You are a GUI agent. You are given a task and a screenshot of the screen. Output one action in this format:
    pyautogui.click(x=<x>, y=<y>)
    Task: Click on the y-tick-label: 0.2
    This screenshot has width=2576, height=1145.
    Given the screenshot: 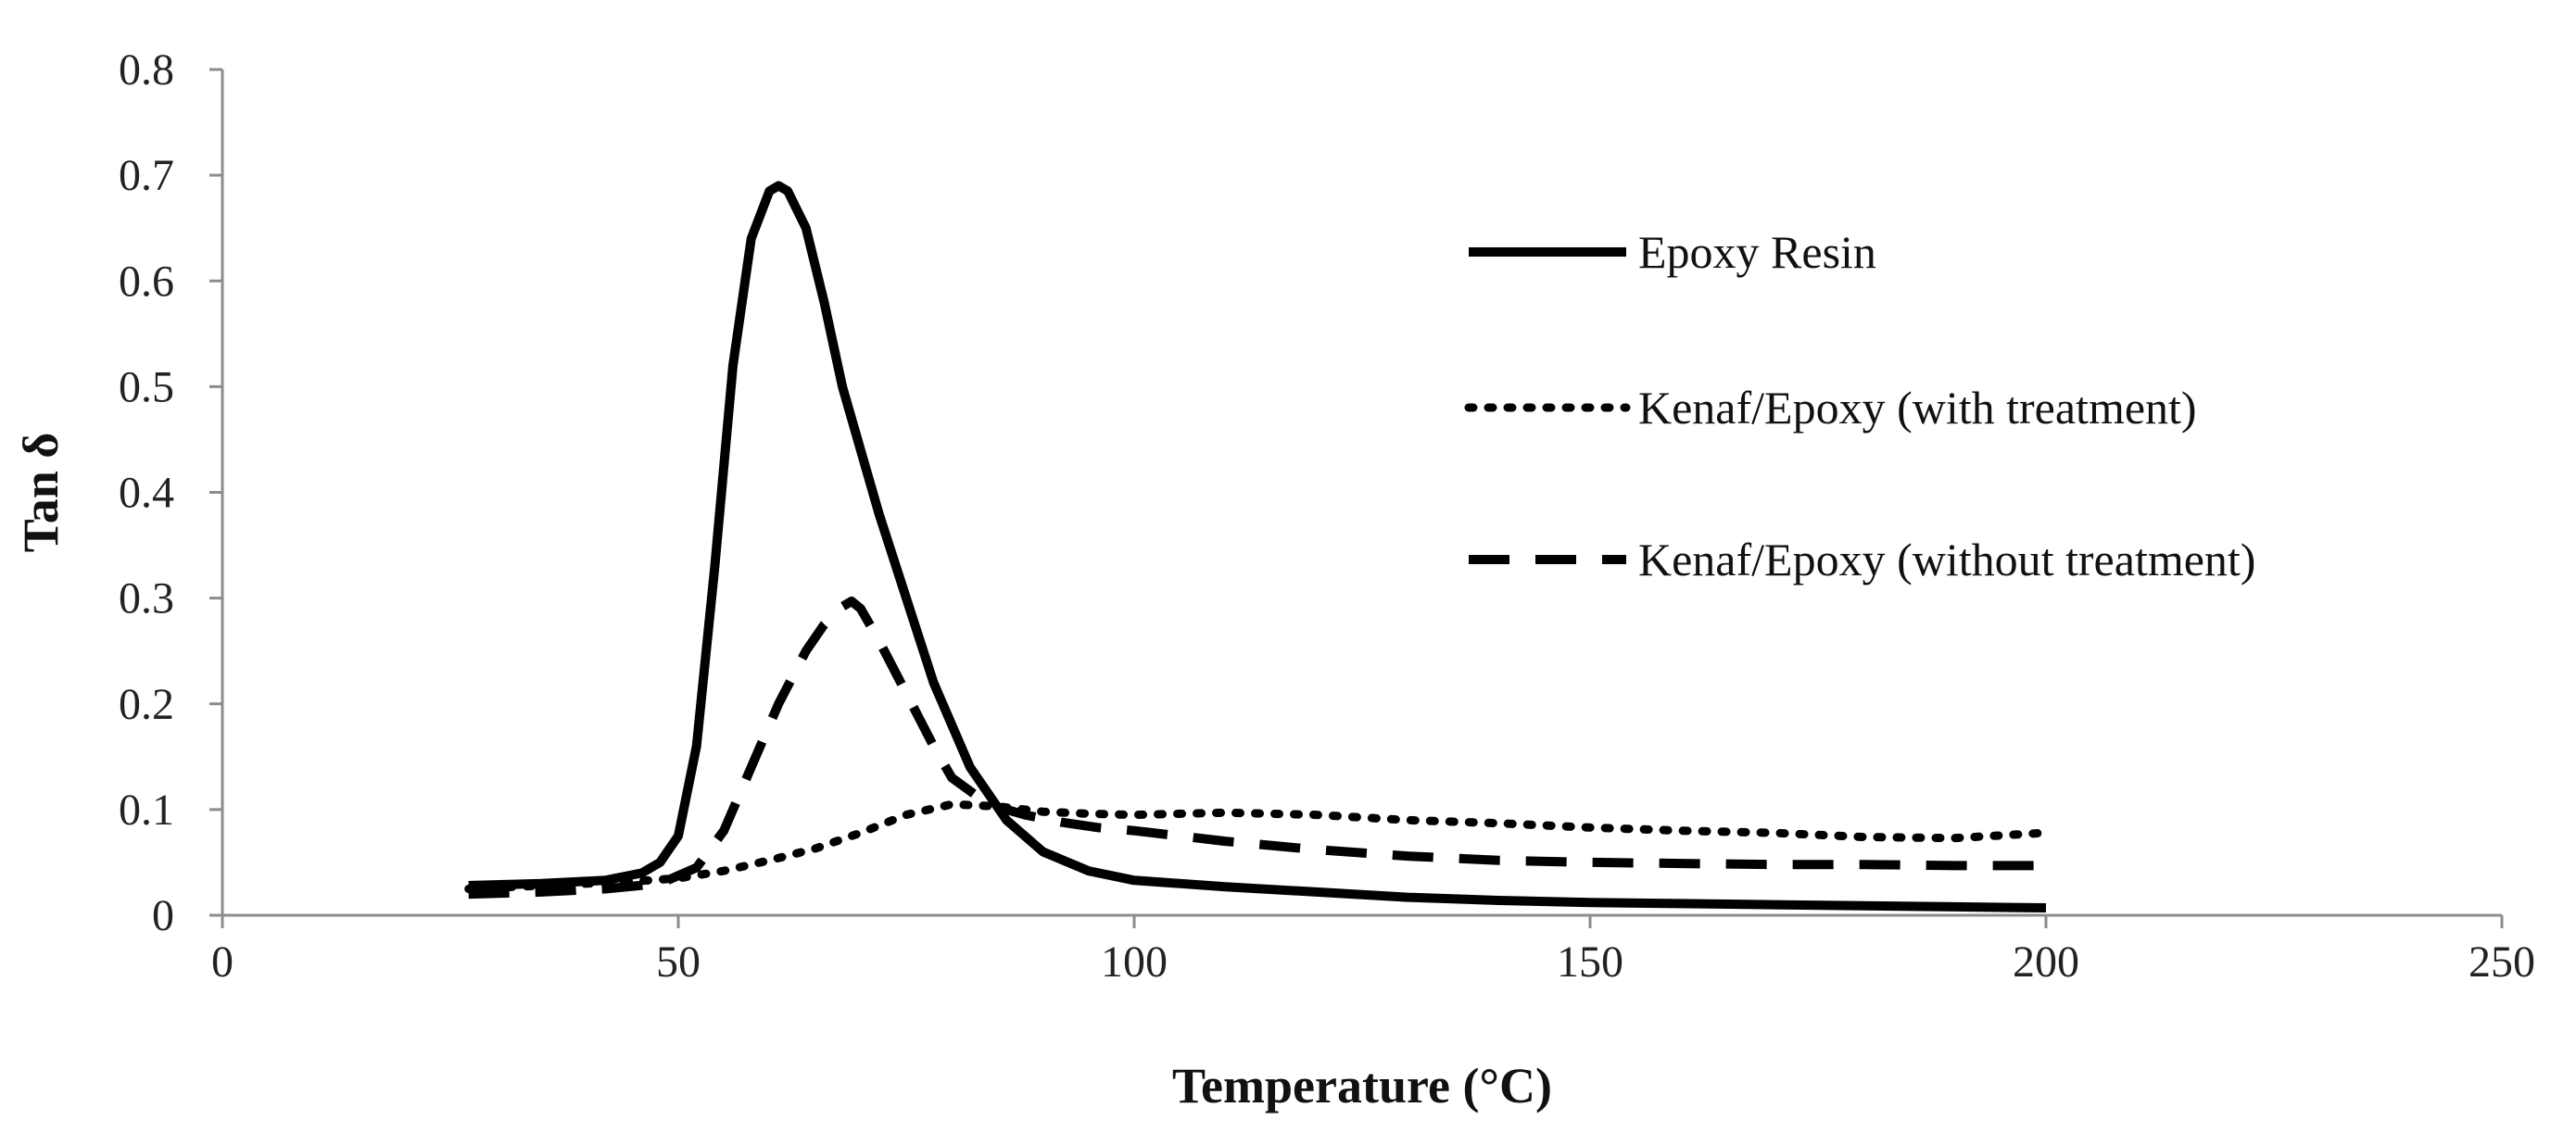 What is the action you would take?
    pyautogui.click(x=146, y=704)
    